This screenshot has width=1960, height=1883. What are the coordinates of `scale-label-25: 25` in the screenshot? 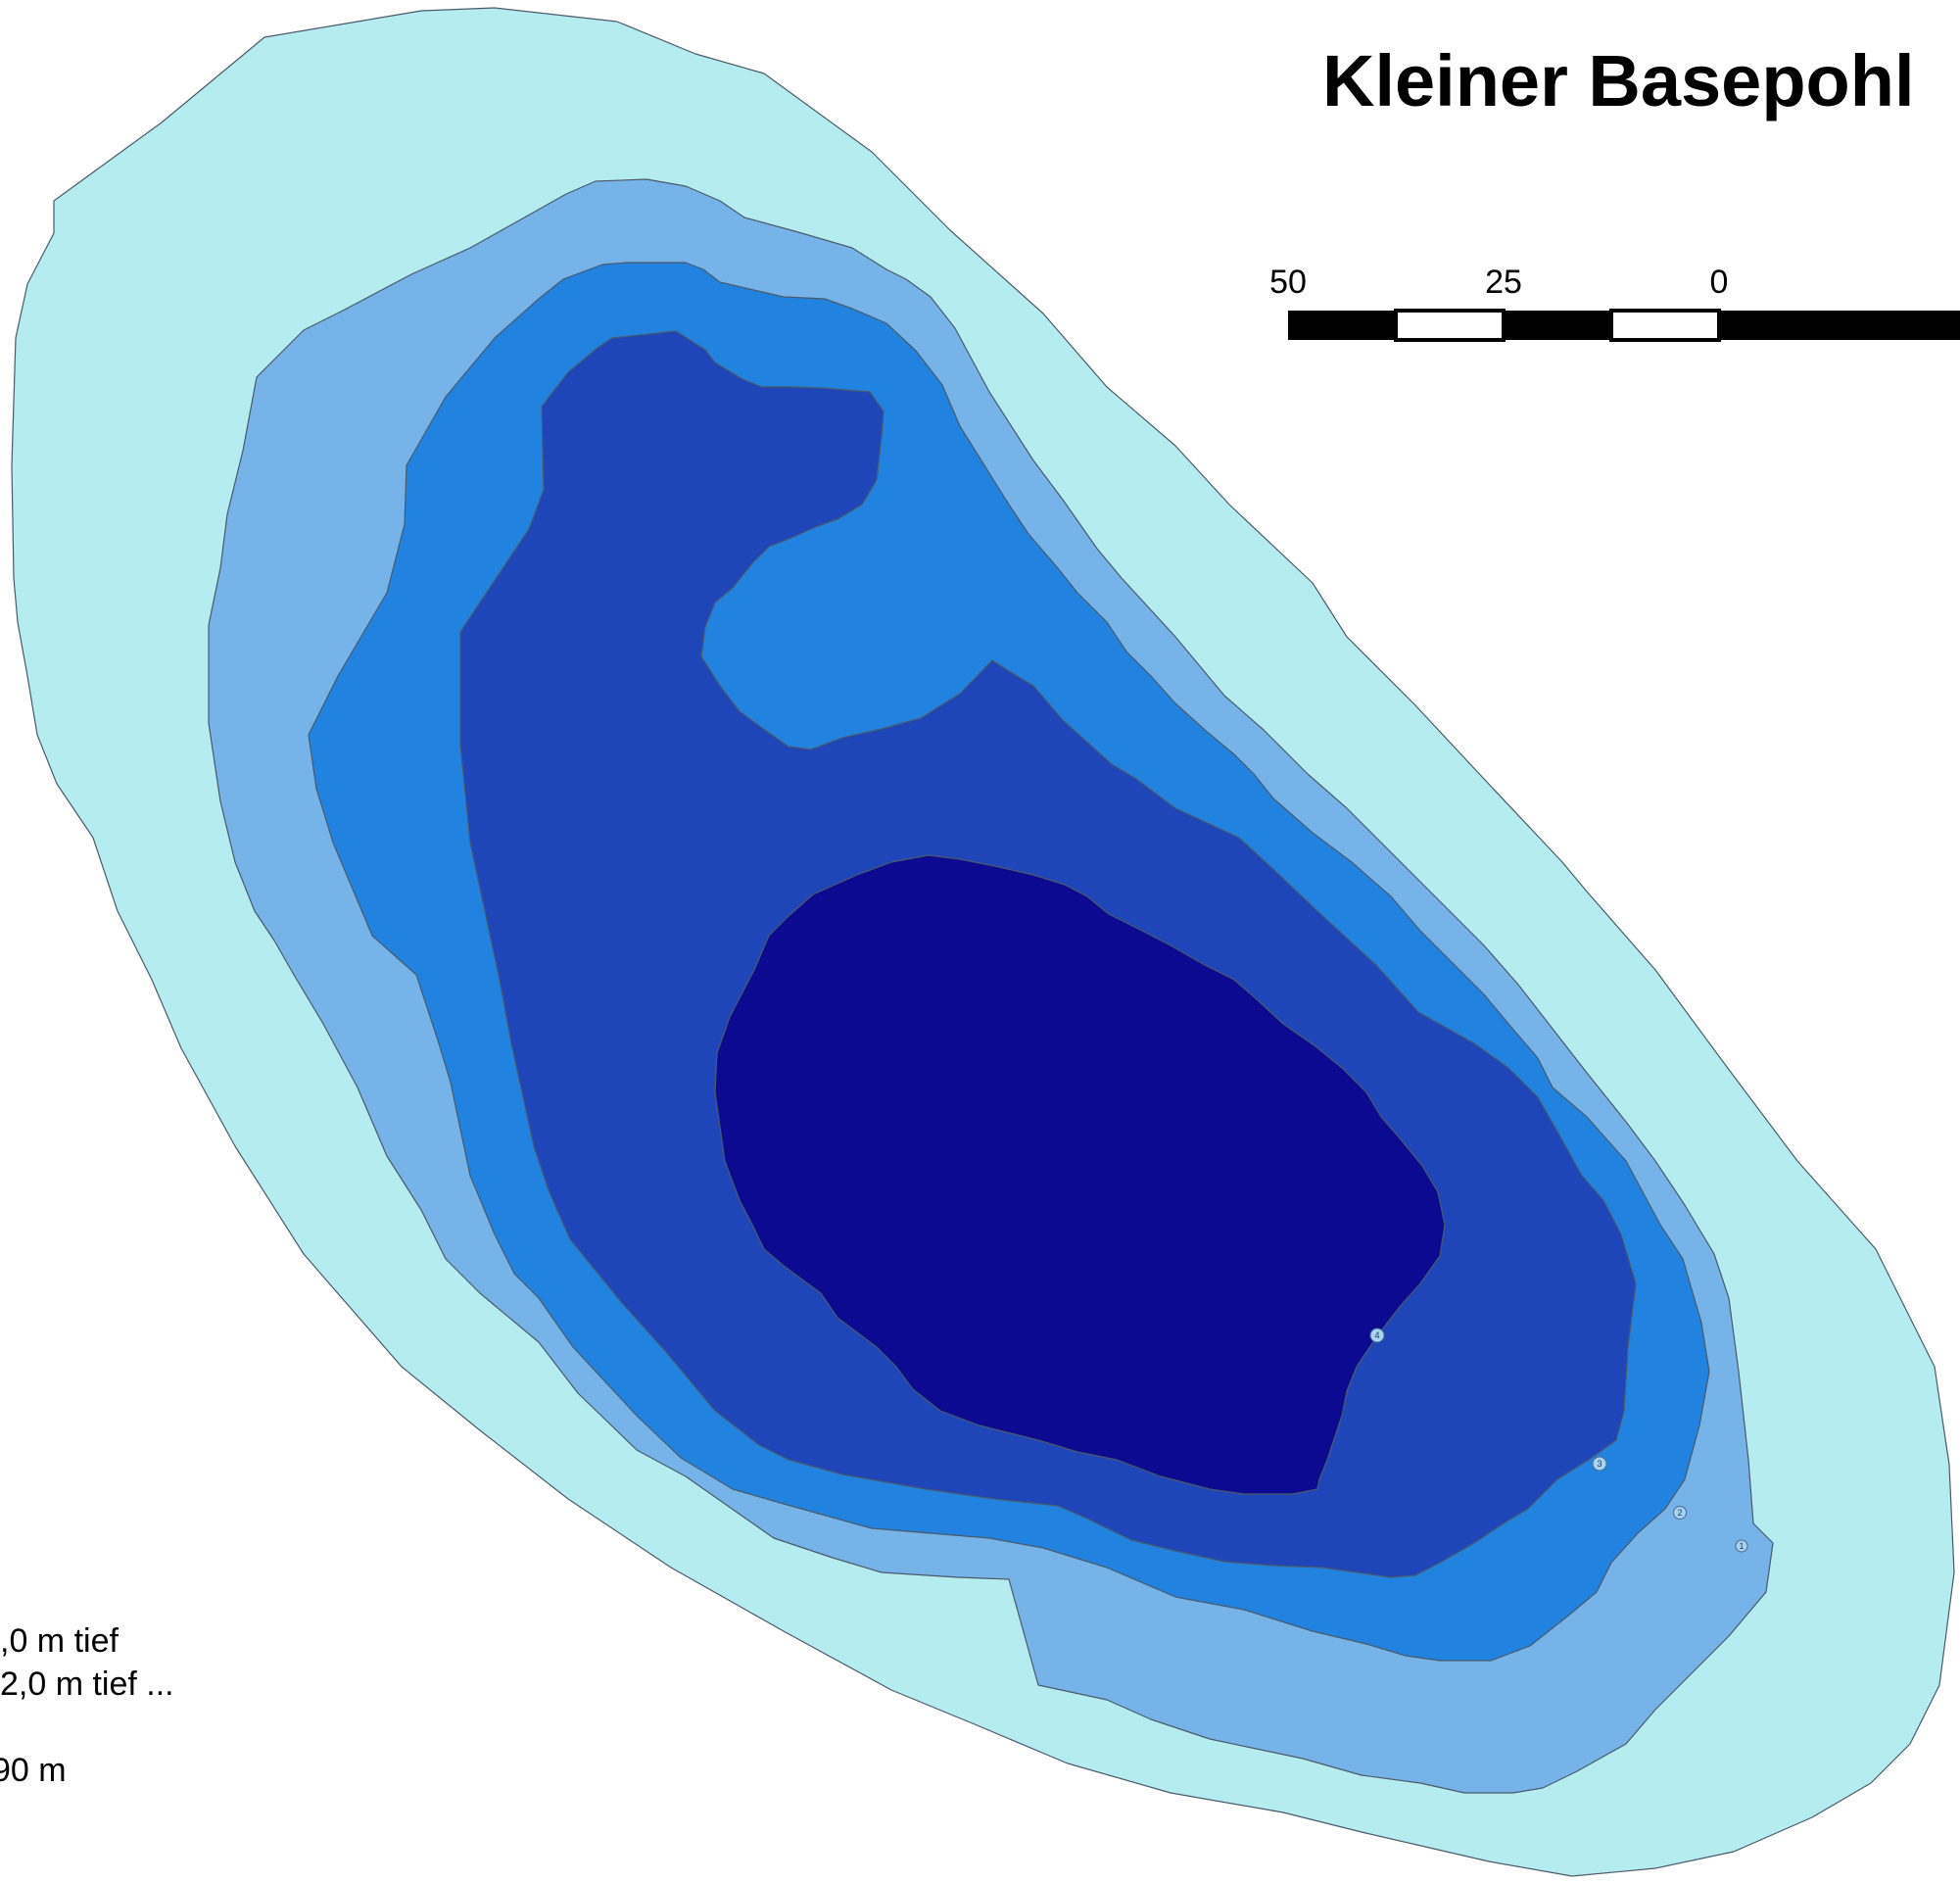 It's located at (1503, 282).